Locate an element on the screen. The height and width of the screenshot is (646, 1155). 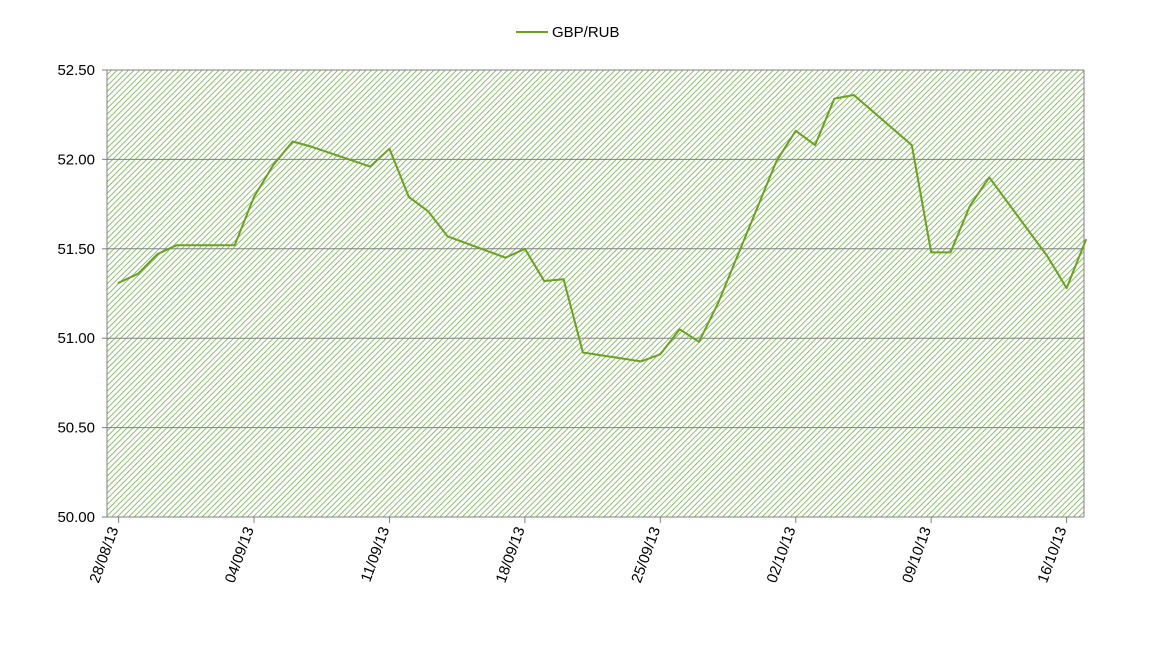
x-tick-label: 25/09/13 is located at coordinates (646, 555).